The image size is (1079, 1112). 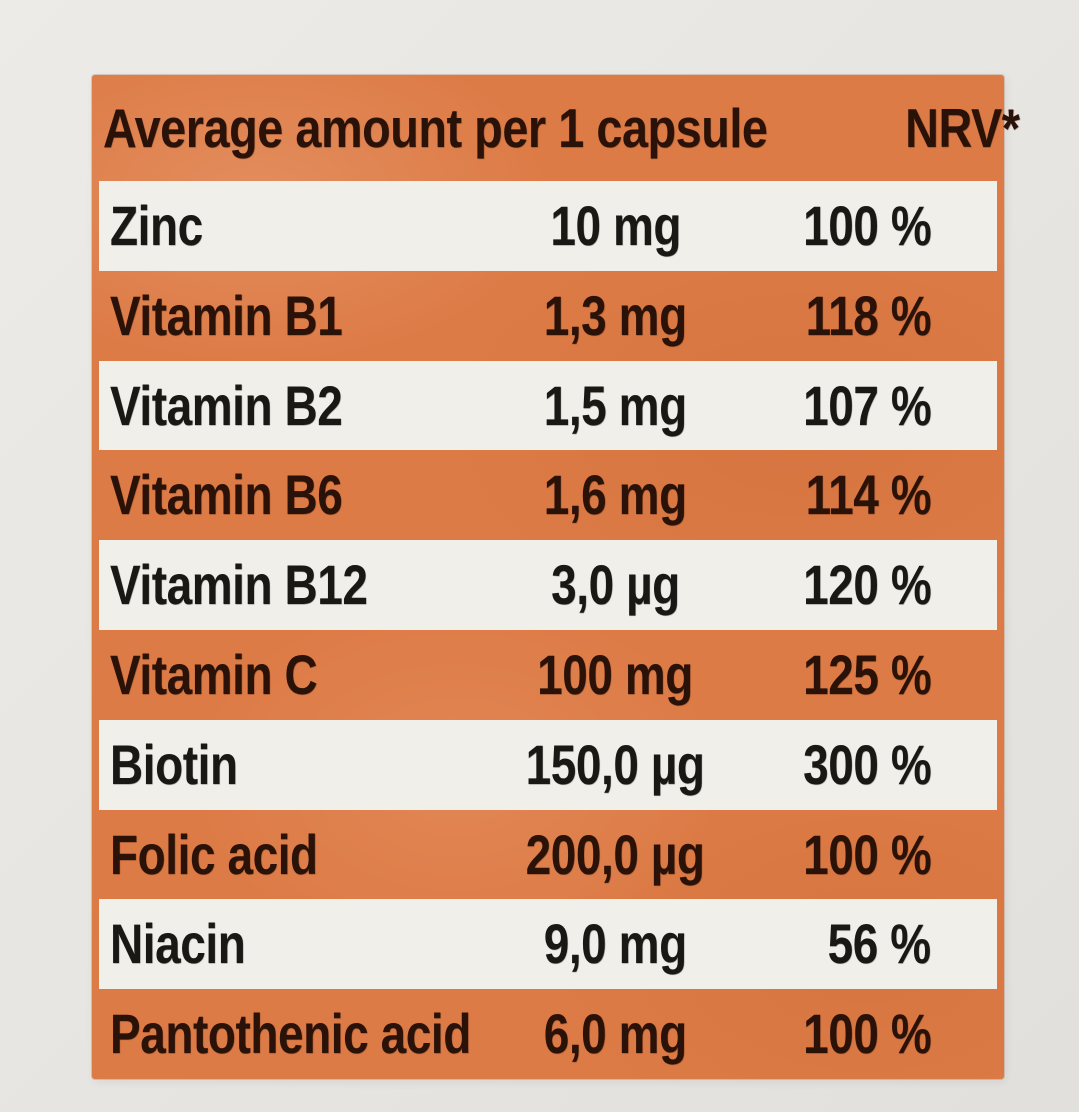 I want to click on nutrient-amount-cell: 10 mg, so click(x=615, y=226).